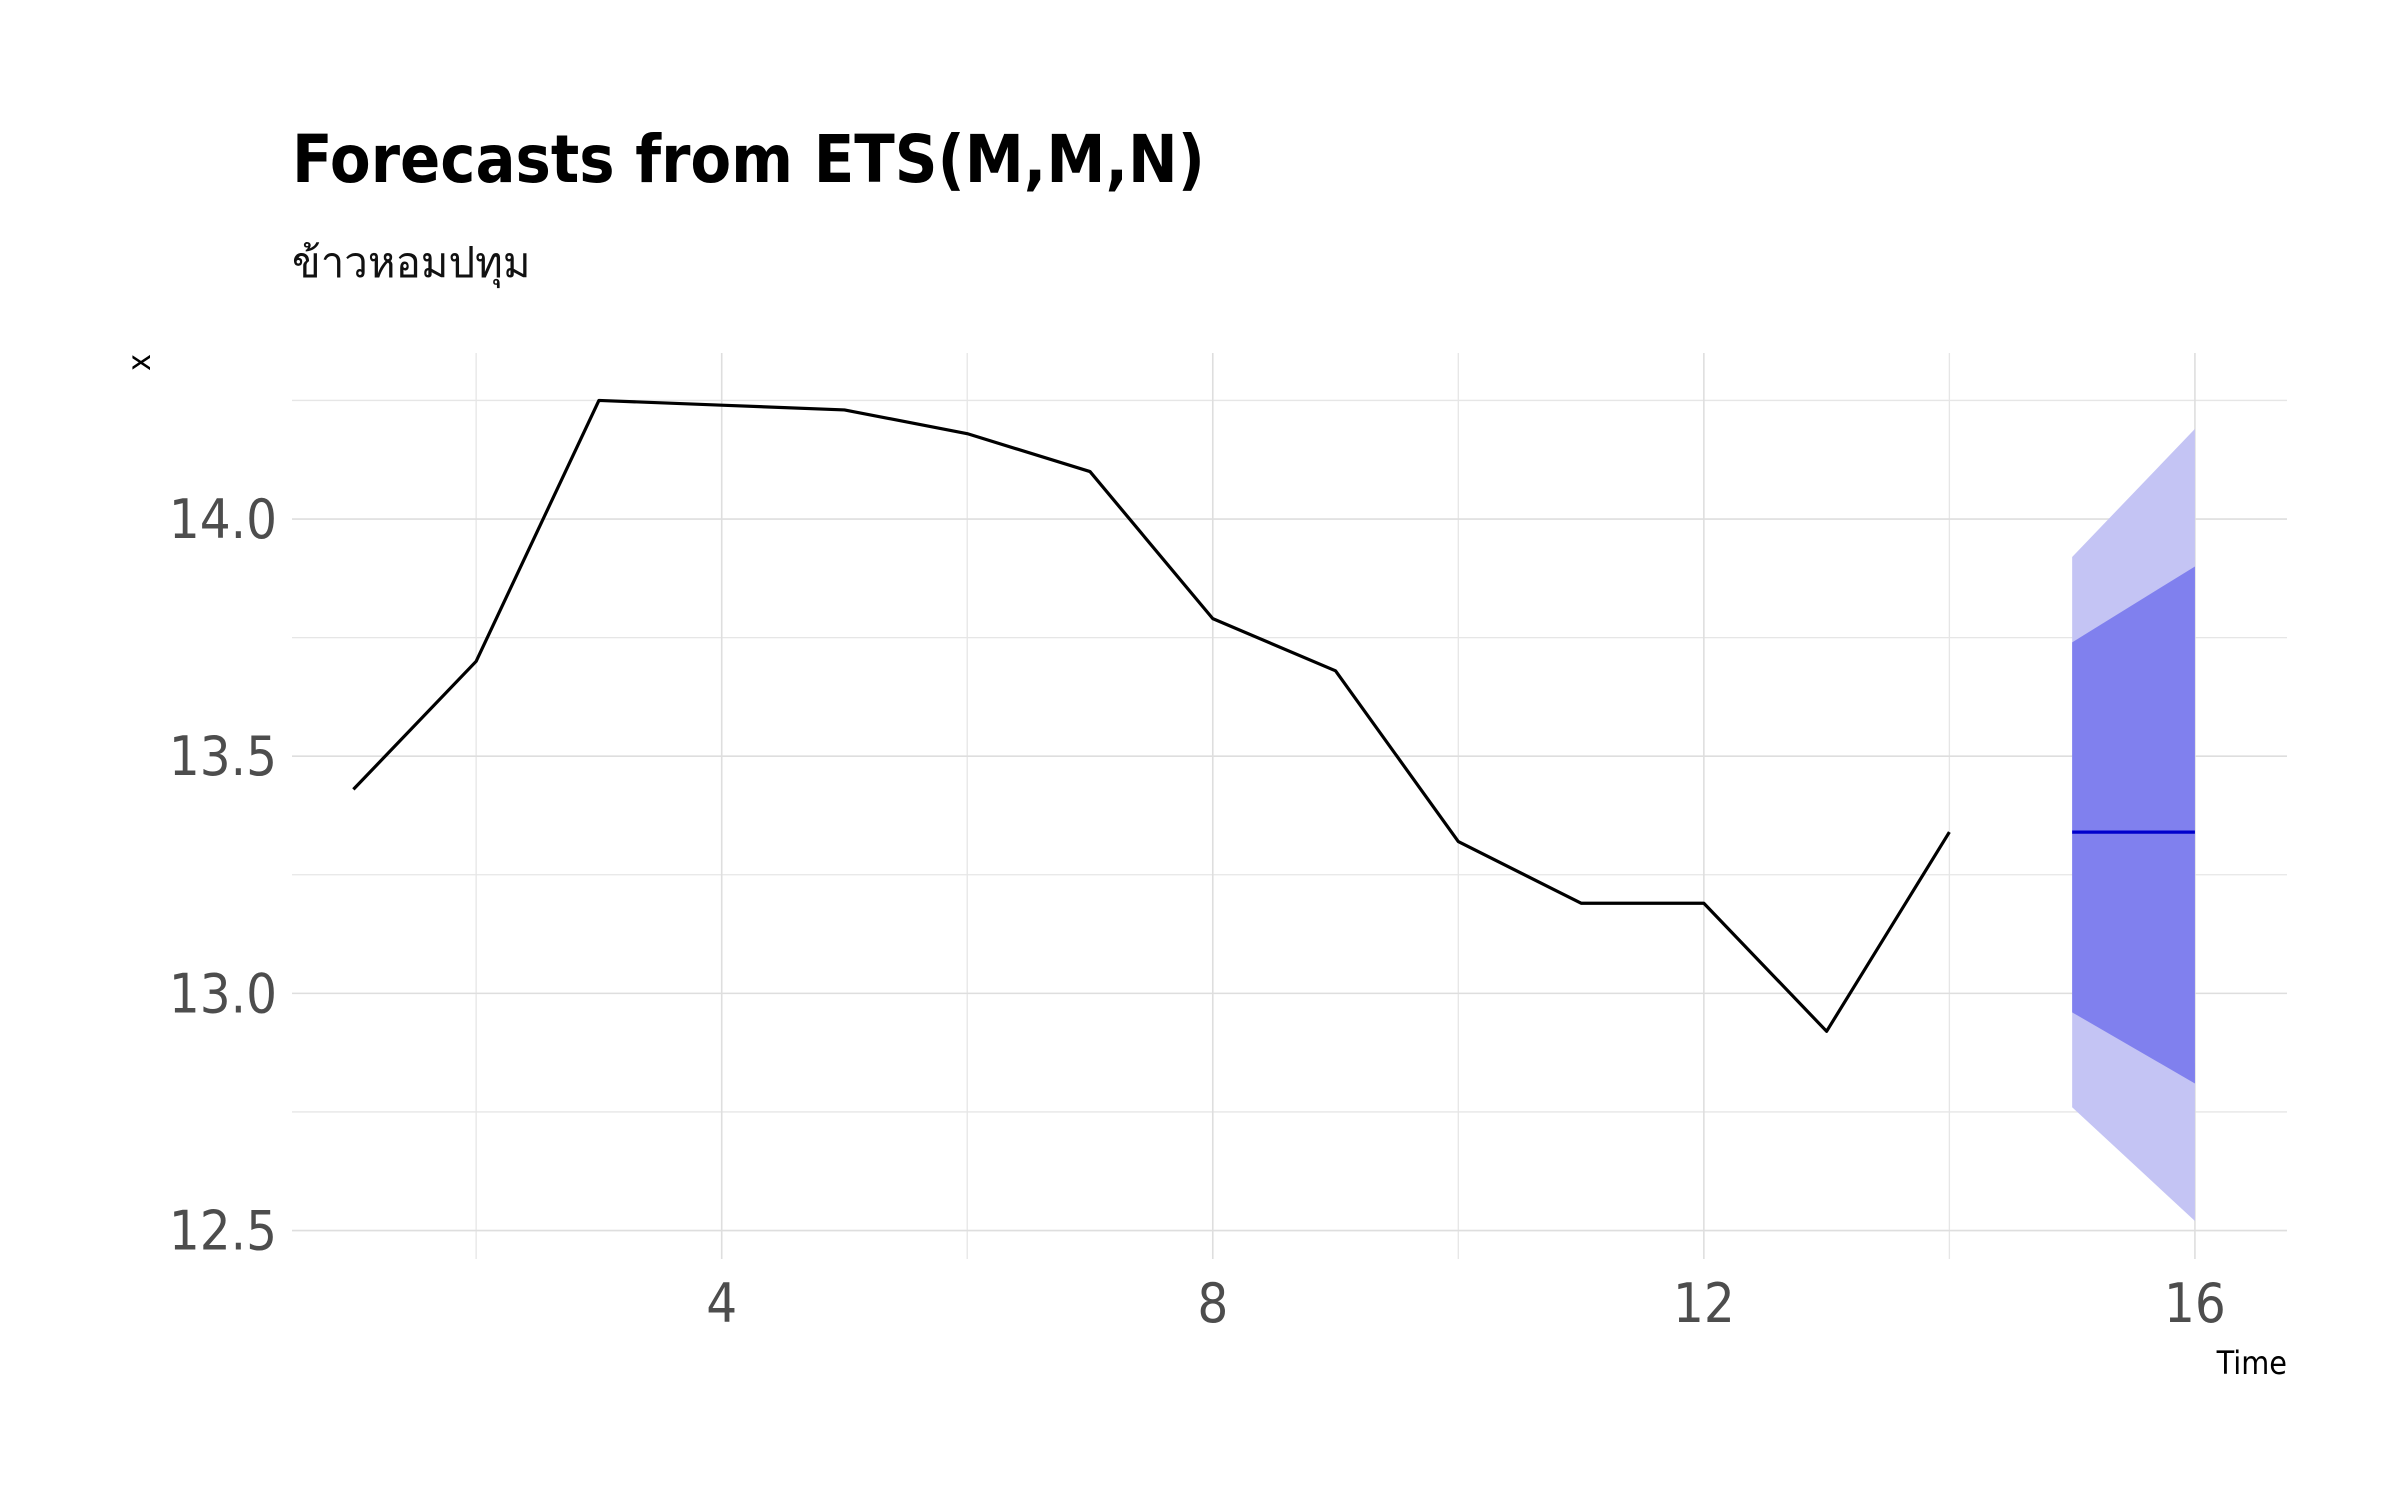 The image size is (2400, 1500). What do you see at coordinates (721, 1303) in the screenshot?
I see `x-tick-label: 4` at bounding box center [721, 1303].